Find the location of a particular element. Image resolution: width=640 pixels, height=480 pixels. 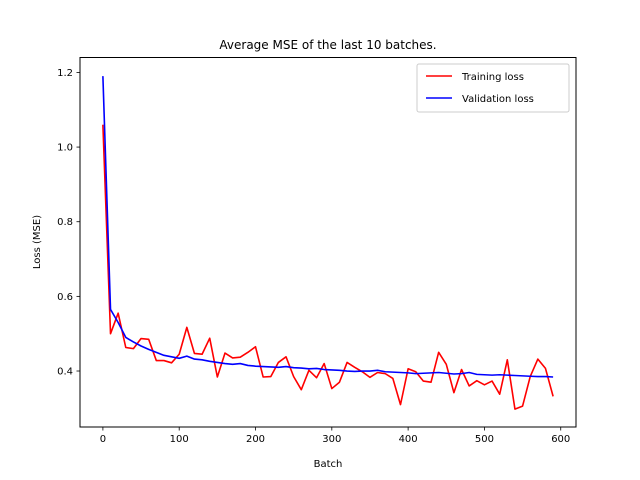

x-axis: 0 100 200 300 400 500 600 is located at coordinates (335, 436).